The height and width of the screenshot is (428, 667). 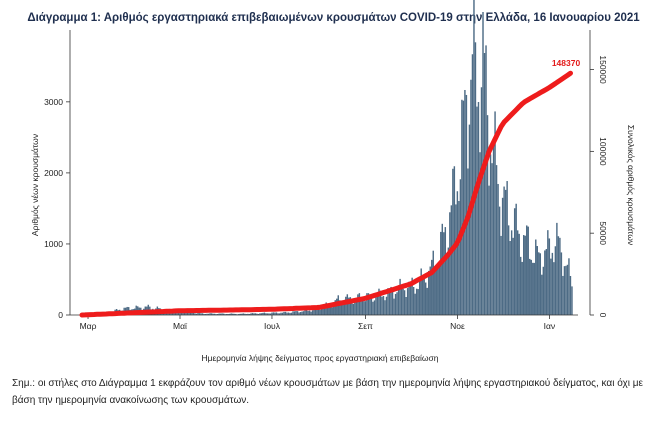 I want to click on left-tick-label: 3000, so click(x=53, y=102).